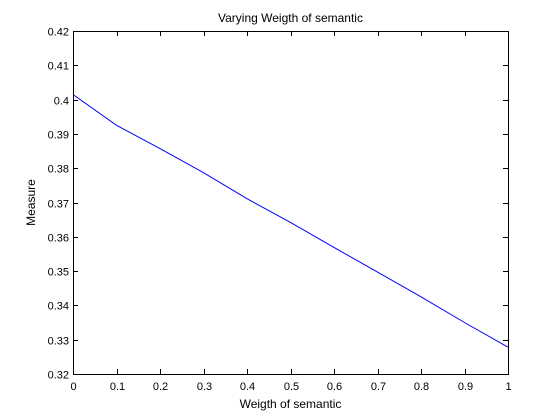  I want to click on y-tick-label: 0.39, so click(58, 136).